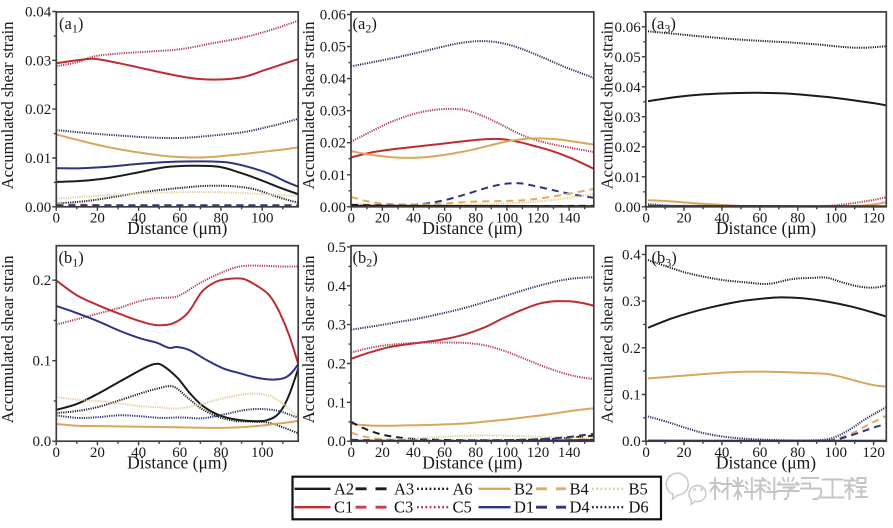 This screenshot has height=528, width=893. Describe the element at coordinates (523, 488) in the screenshot. I see `svg-text: B2` at that location.